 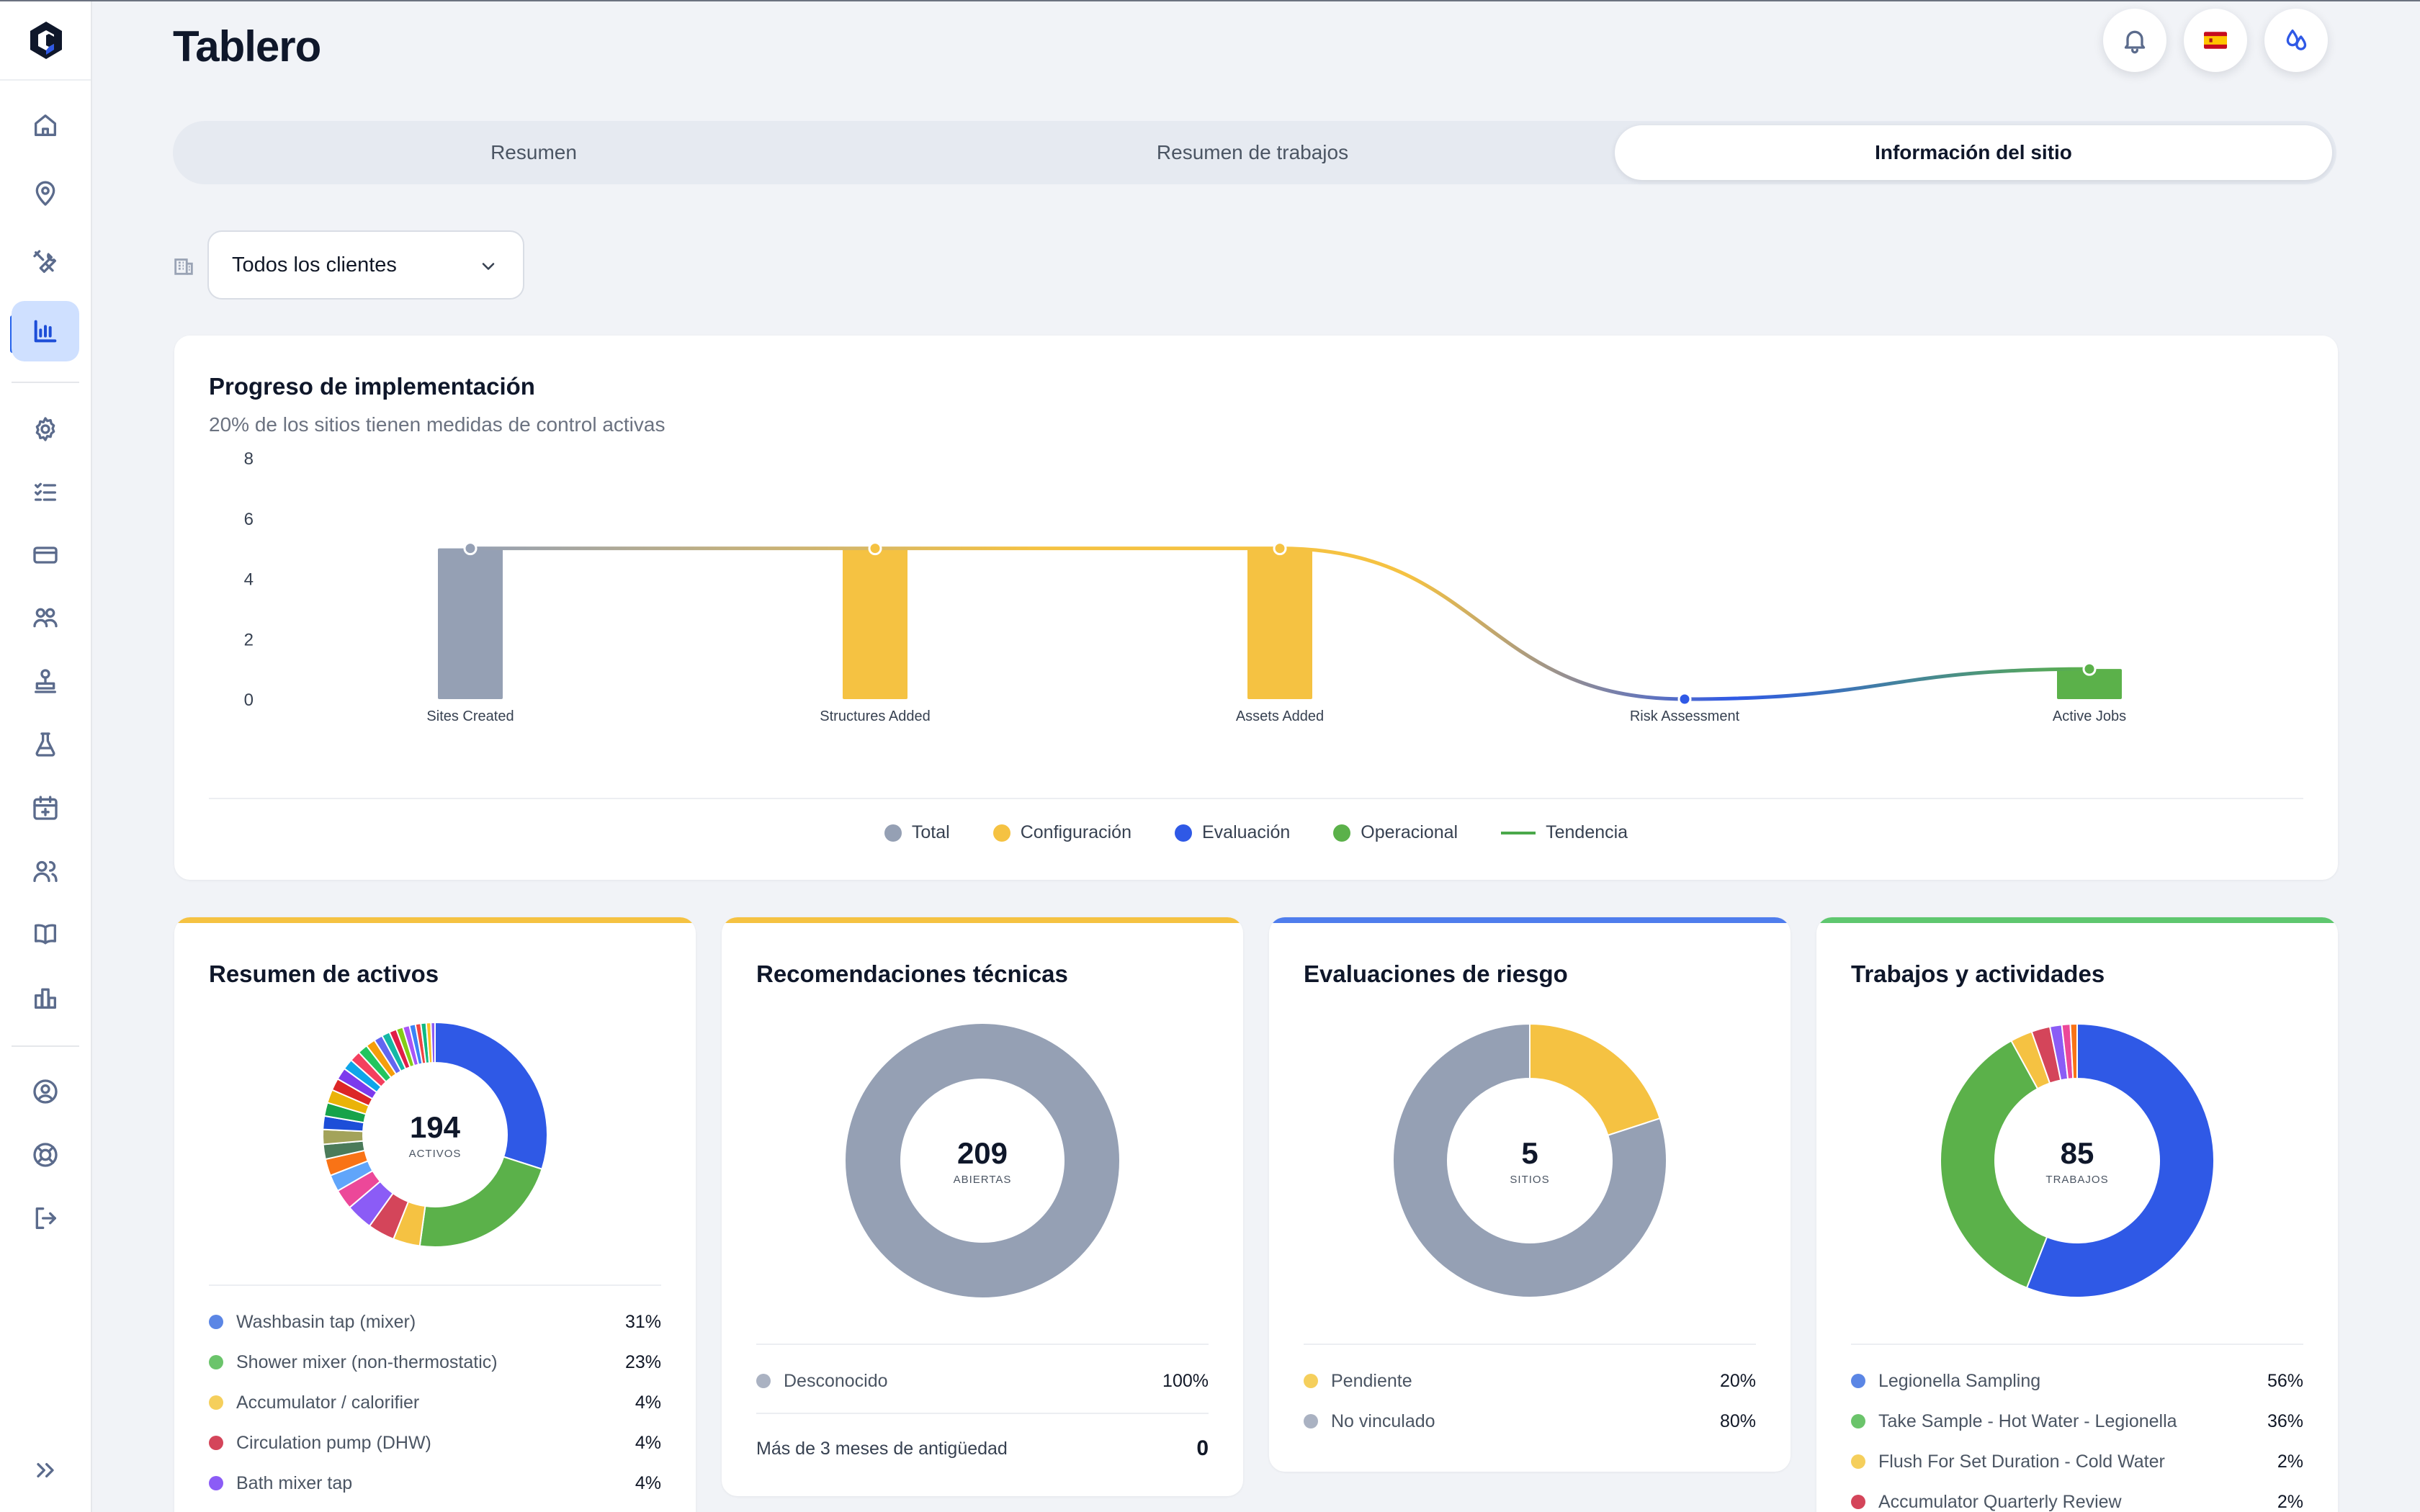 I want to click on assets-legend-row: Circulation pump (DHW) 4%, so click(x=435, y=1442).